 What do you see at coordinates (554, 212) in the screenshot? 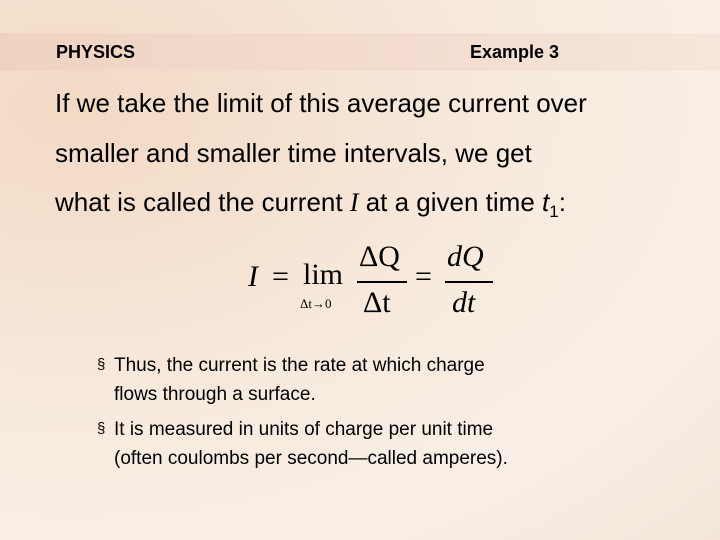
I see `subscript: 1` at bounding box center [554, 212].